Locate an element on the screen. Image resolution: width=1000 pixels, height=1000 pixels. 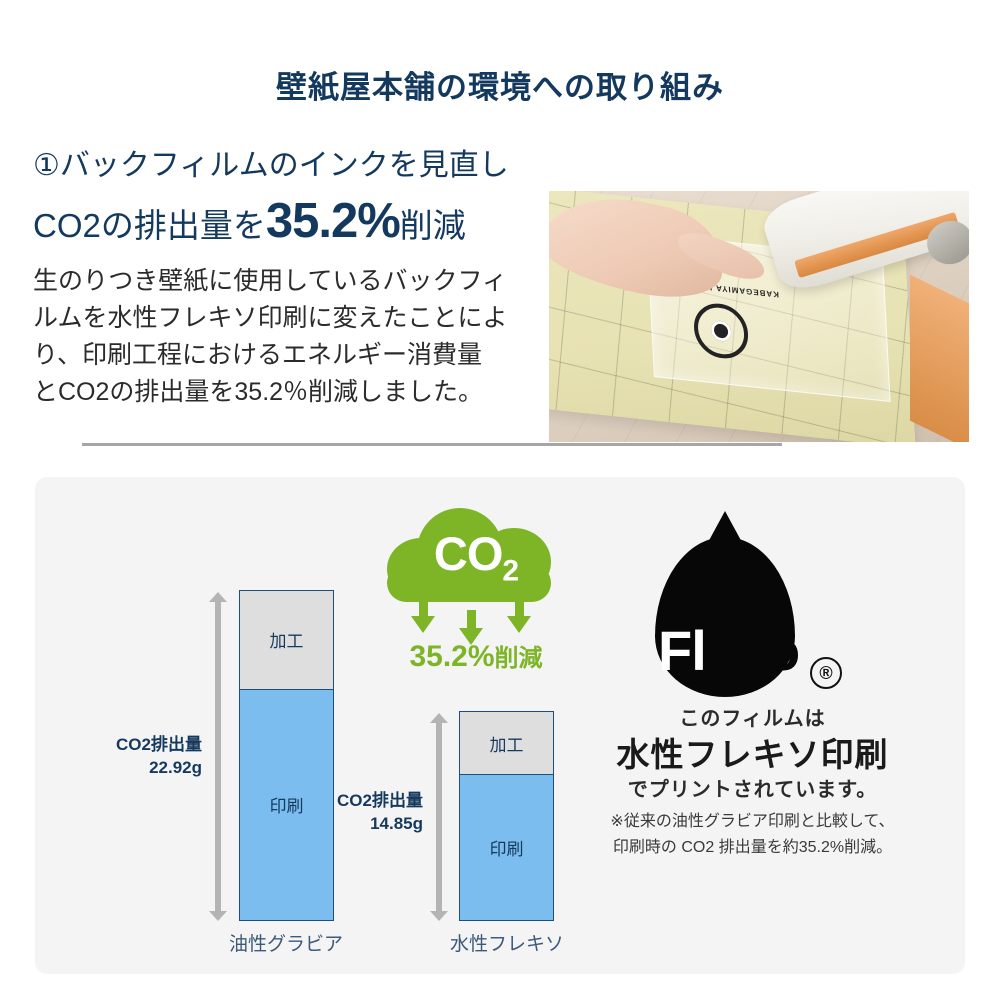
co2-reduction-text: 35.2%削減 is located at coordinates (476, 656).